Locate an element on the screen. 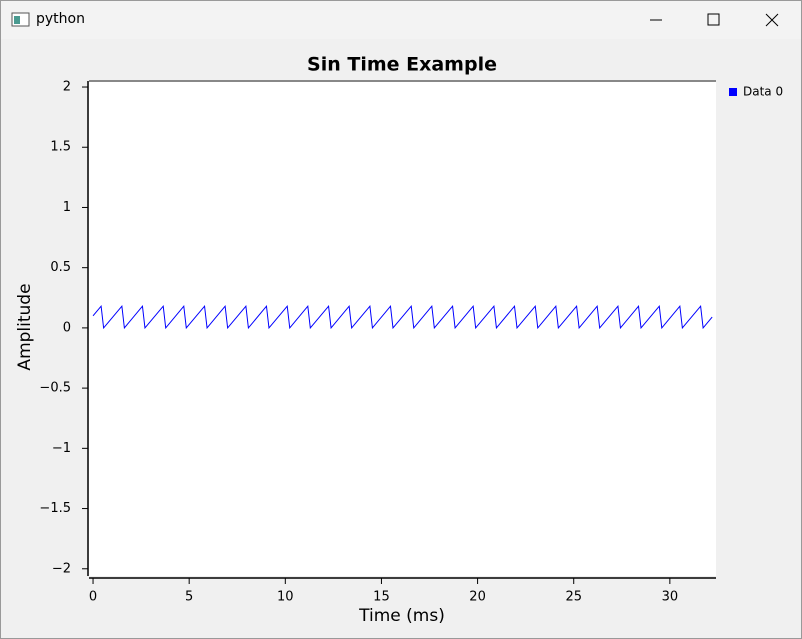  x-tick-label: 15 is located at coordinates (381, 597).